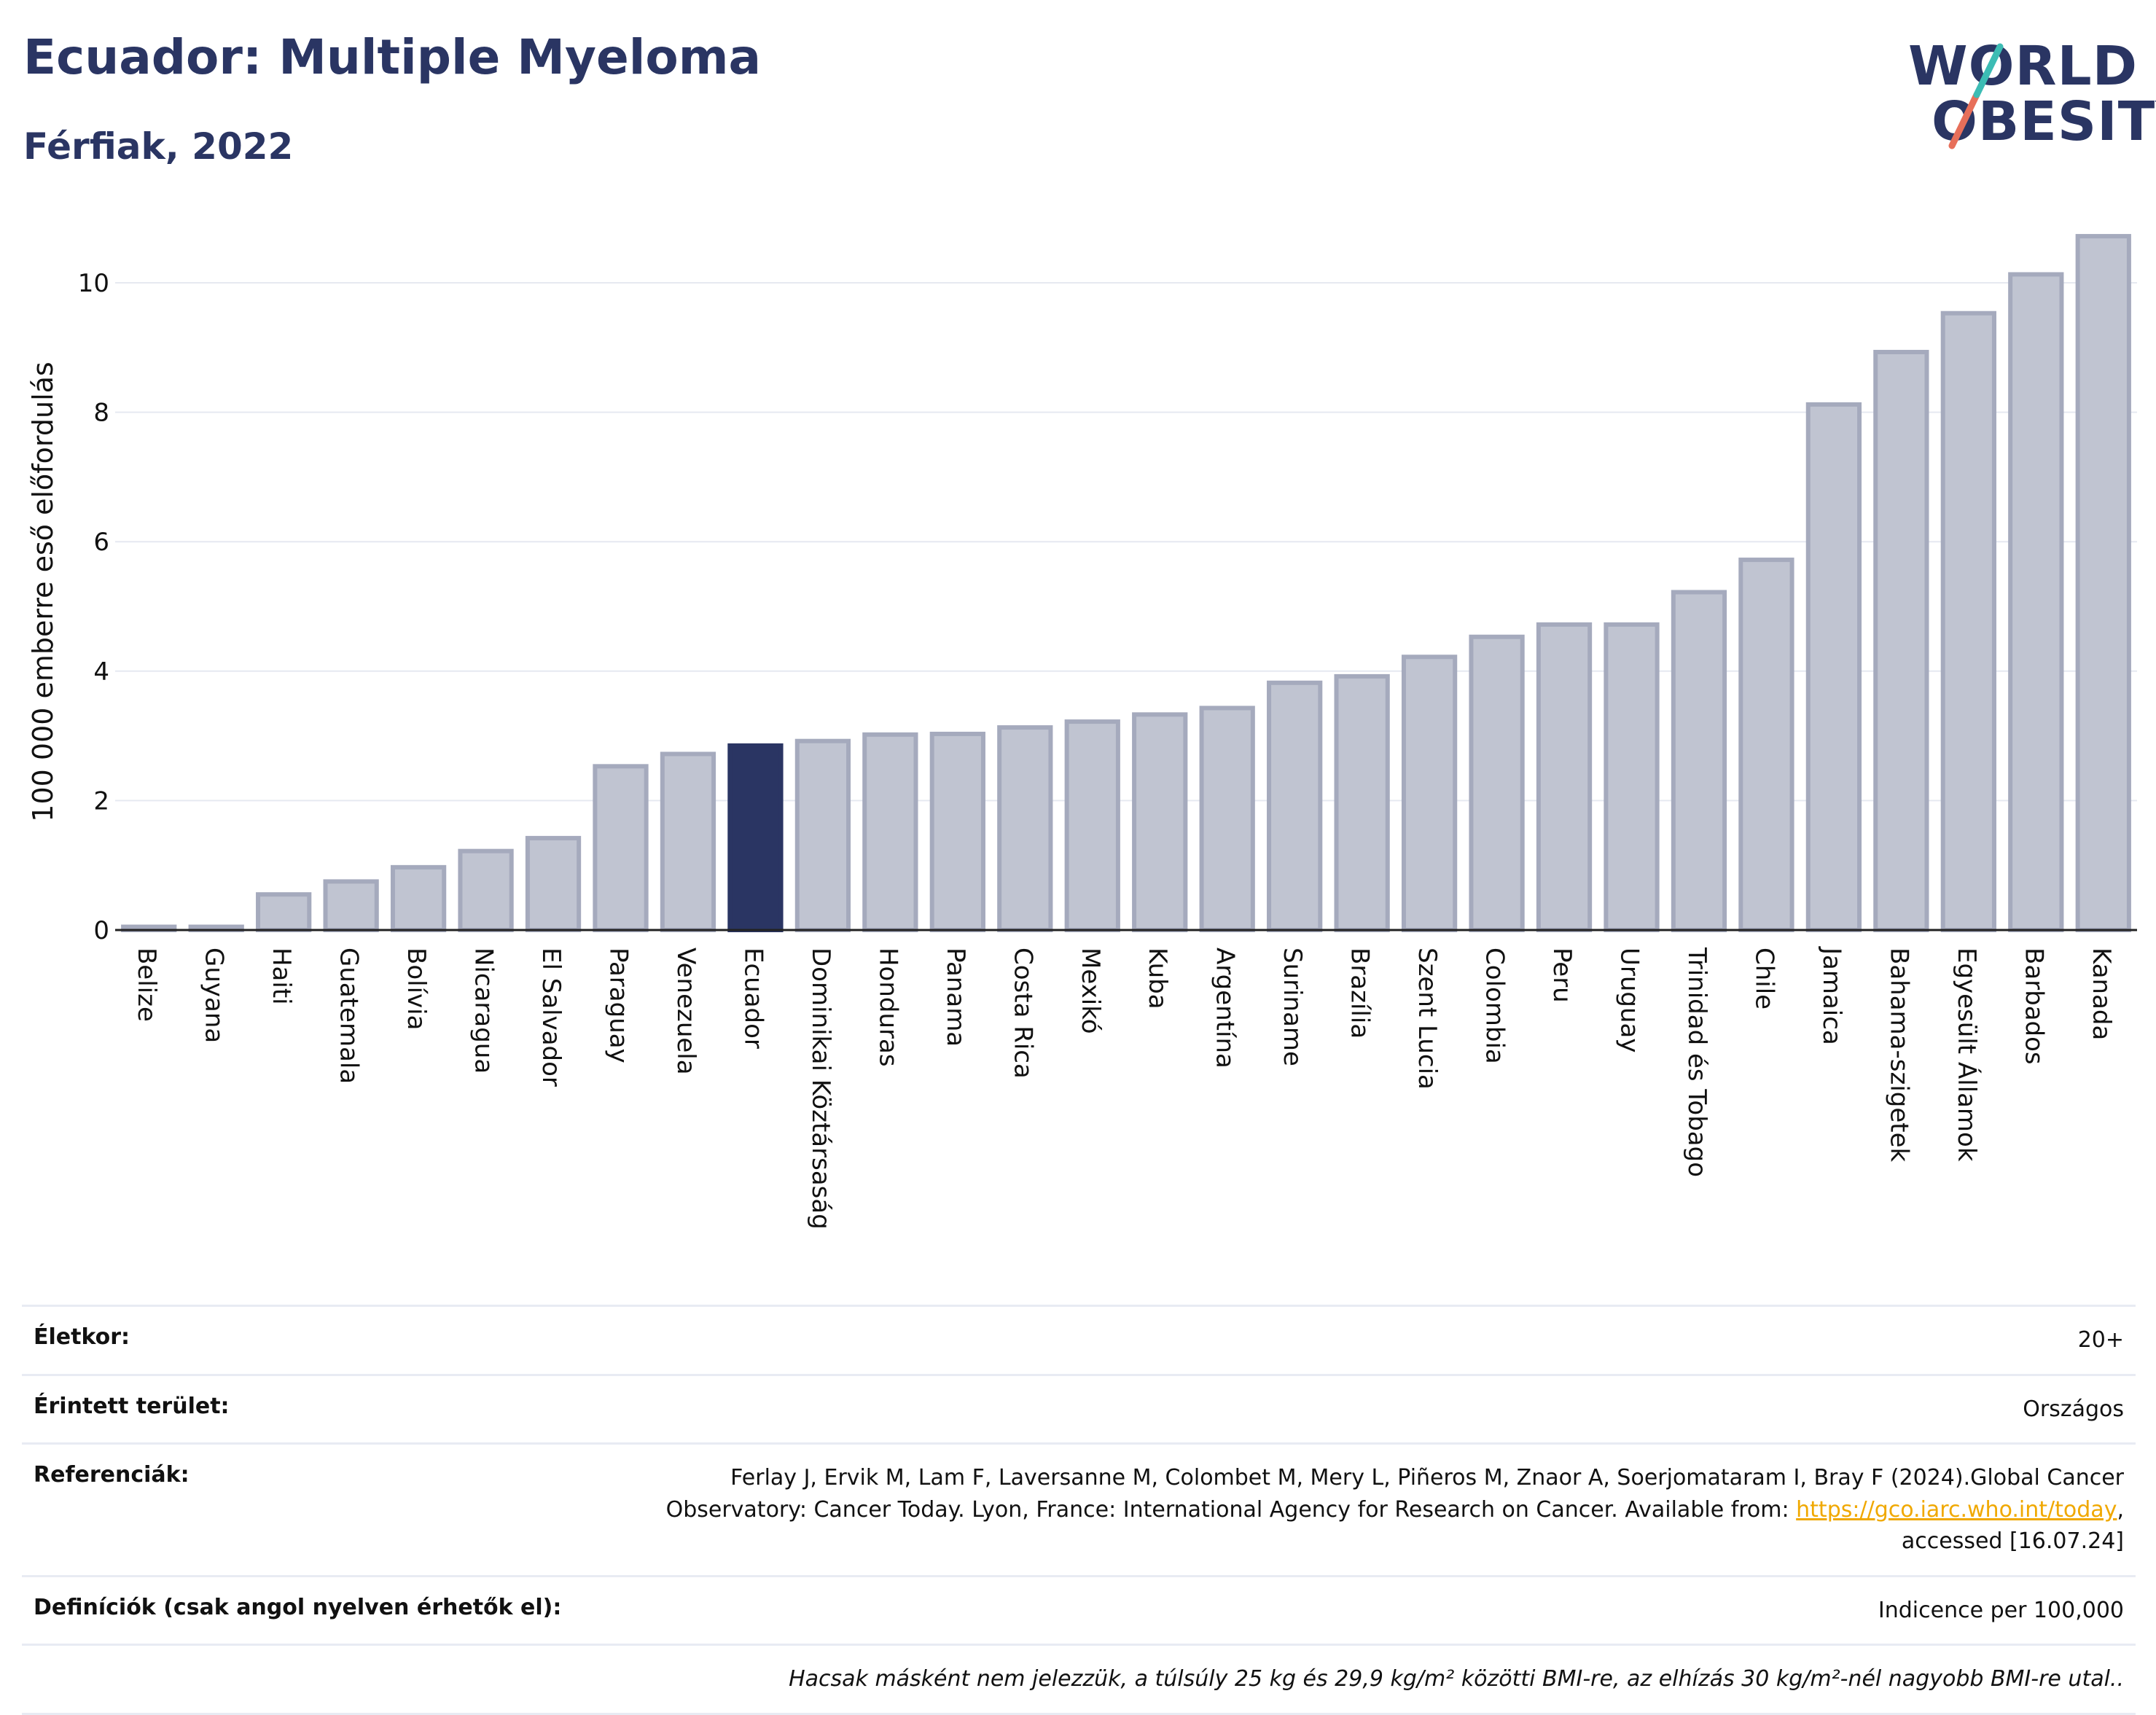 The width and height of the screenshot is (2156, 1715). I want to click on bar-bolívia, so click(419, 898).